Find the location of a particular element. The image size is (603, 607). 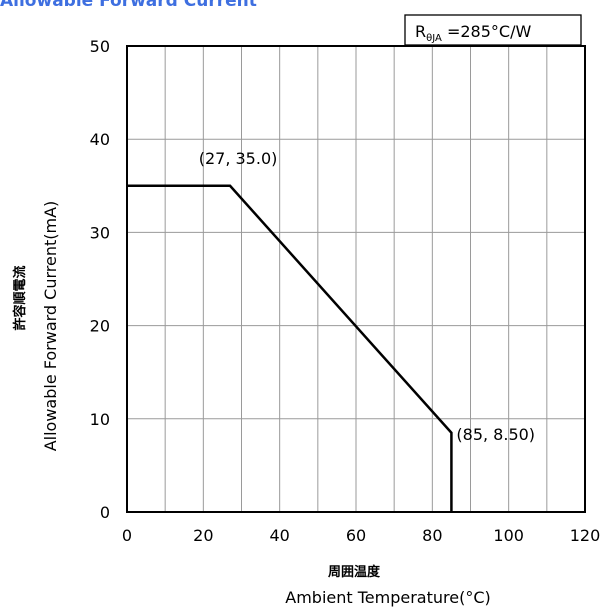

x-tick-label: 40 is located at coordinates (279, 535).